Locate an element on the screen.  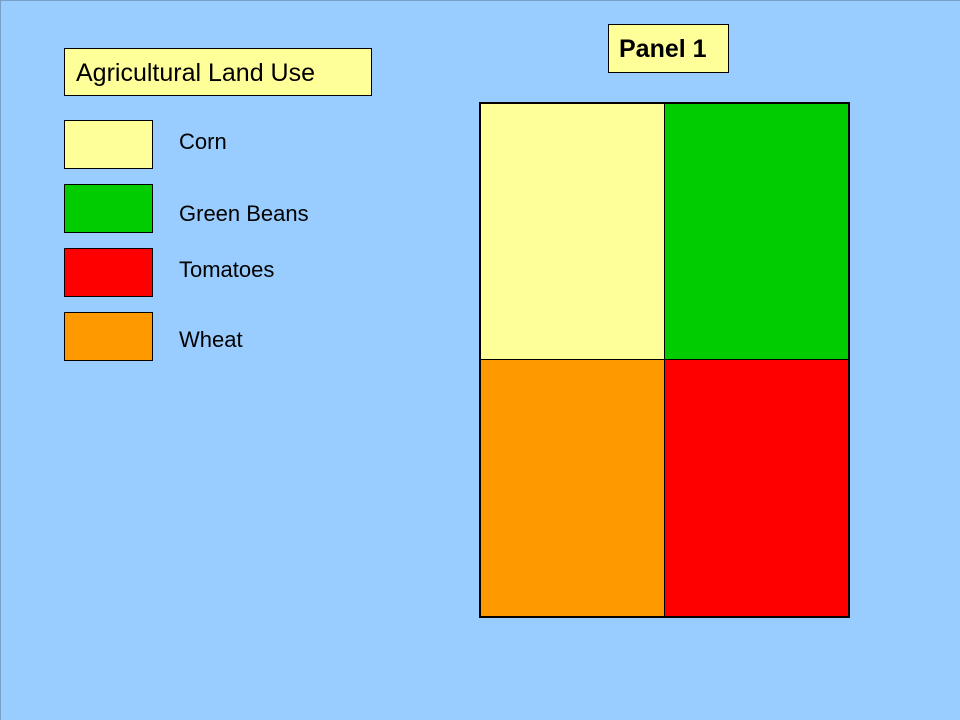
legend-swatch-tomatoes is located at coordinates (108, 272).